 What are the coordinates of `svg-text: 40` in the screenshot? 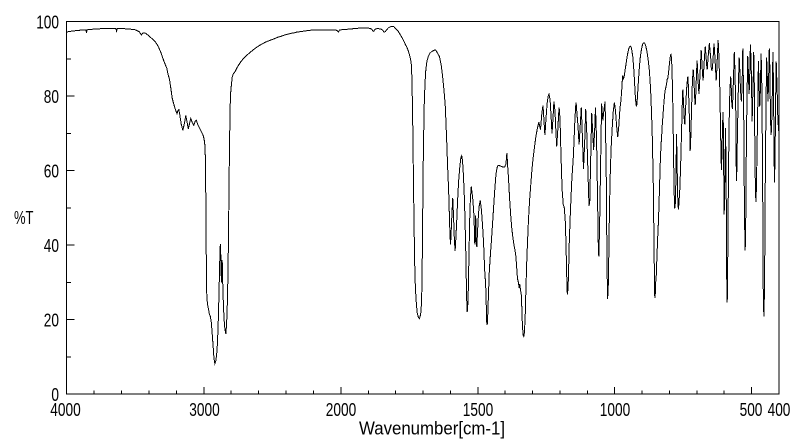 It's located at (51, 246).